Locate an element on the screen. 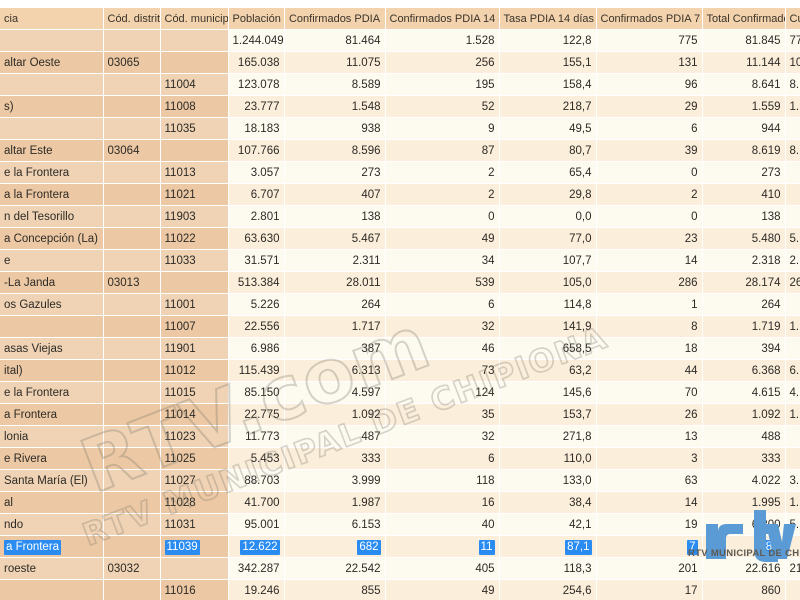  cell-mun: 11039 is located at coordinates (194, 546).